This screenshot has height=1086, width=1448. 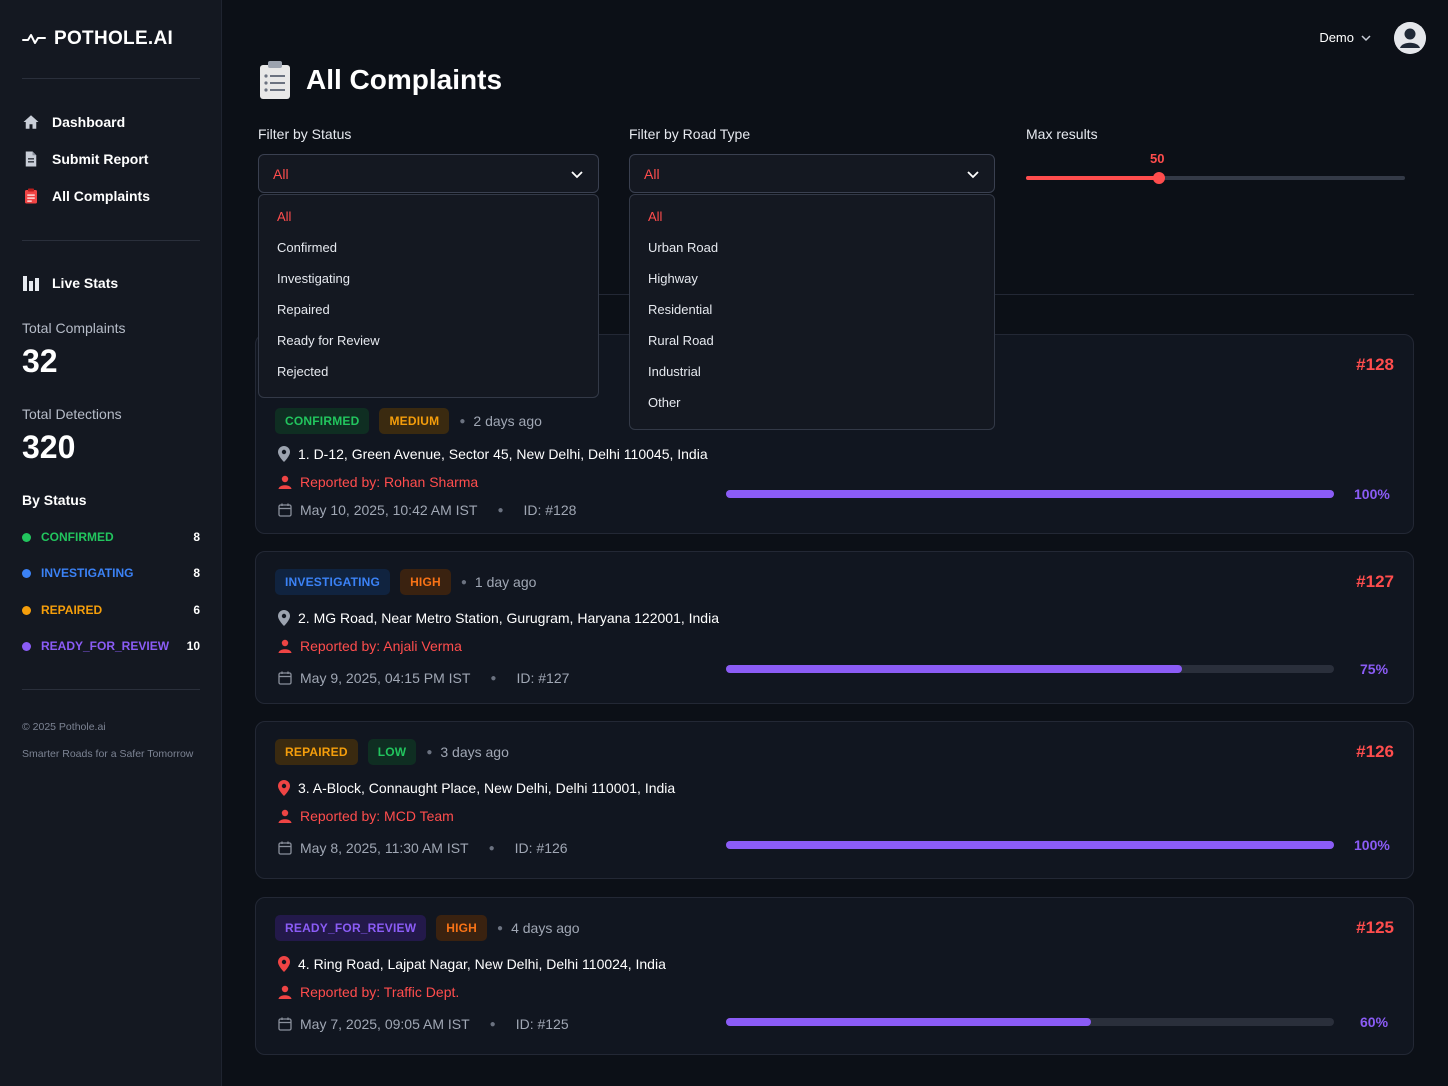 What do you see at coordinates (1375, 581) in the screenshot?
I see `complaint-number: #127` at bounding box center [1375, 581].